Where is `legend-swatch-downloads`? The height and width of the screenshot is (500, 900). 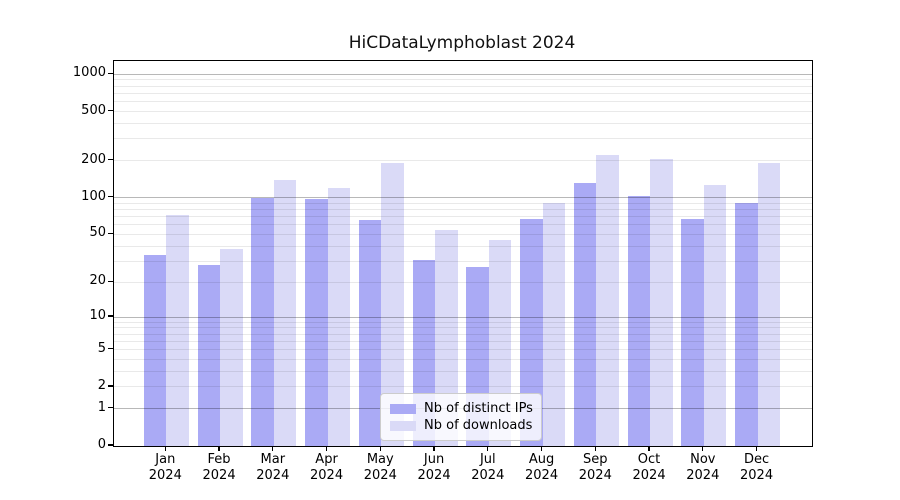
legend-swatch-downloads is located at coordinates (403, 425).